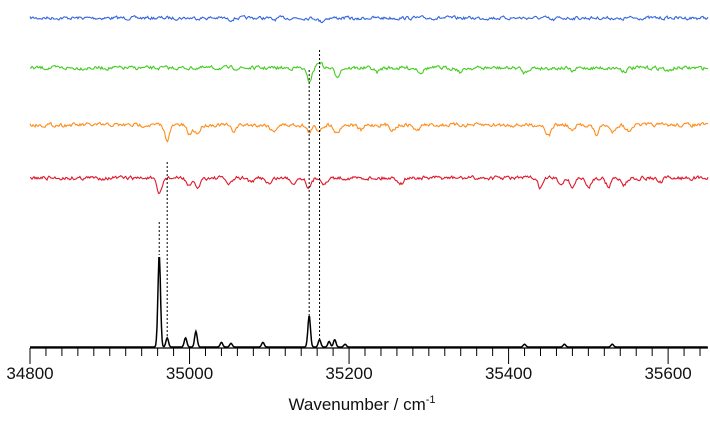  I want to click on x-tick-label: 35200, so click(348, 373).